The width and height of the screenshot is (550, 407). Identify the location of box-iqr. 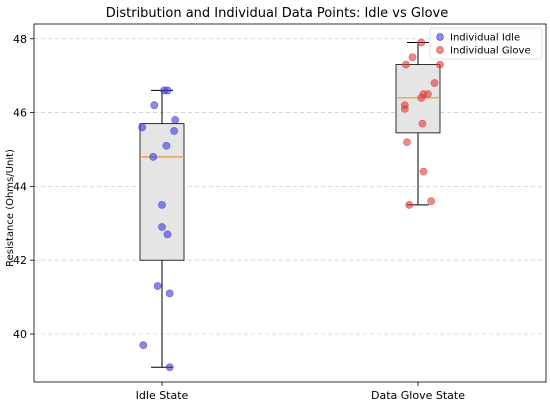
(162, 192).